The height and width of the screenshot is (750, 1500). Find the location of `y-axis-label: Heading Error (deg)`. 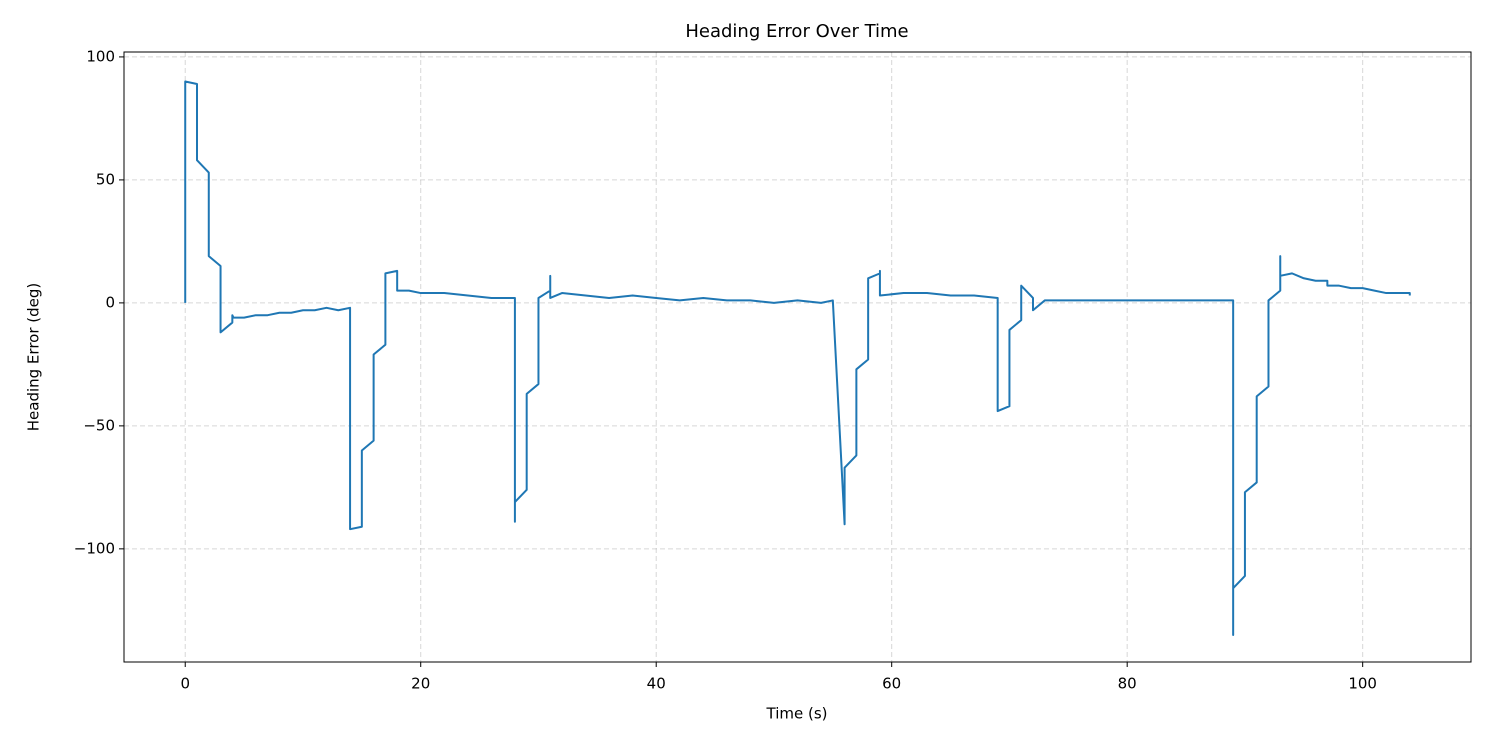

y-axis-label: Heading Error (deg) is located at coordinates (34, 357).